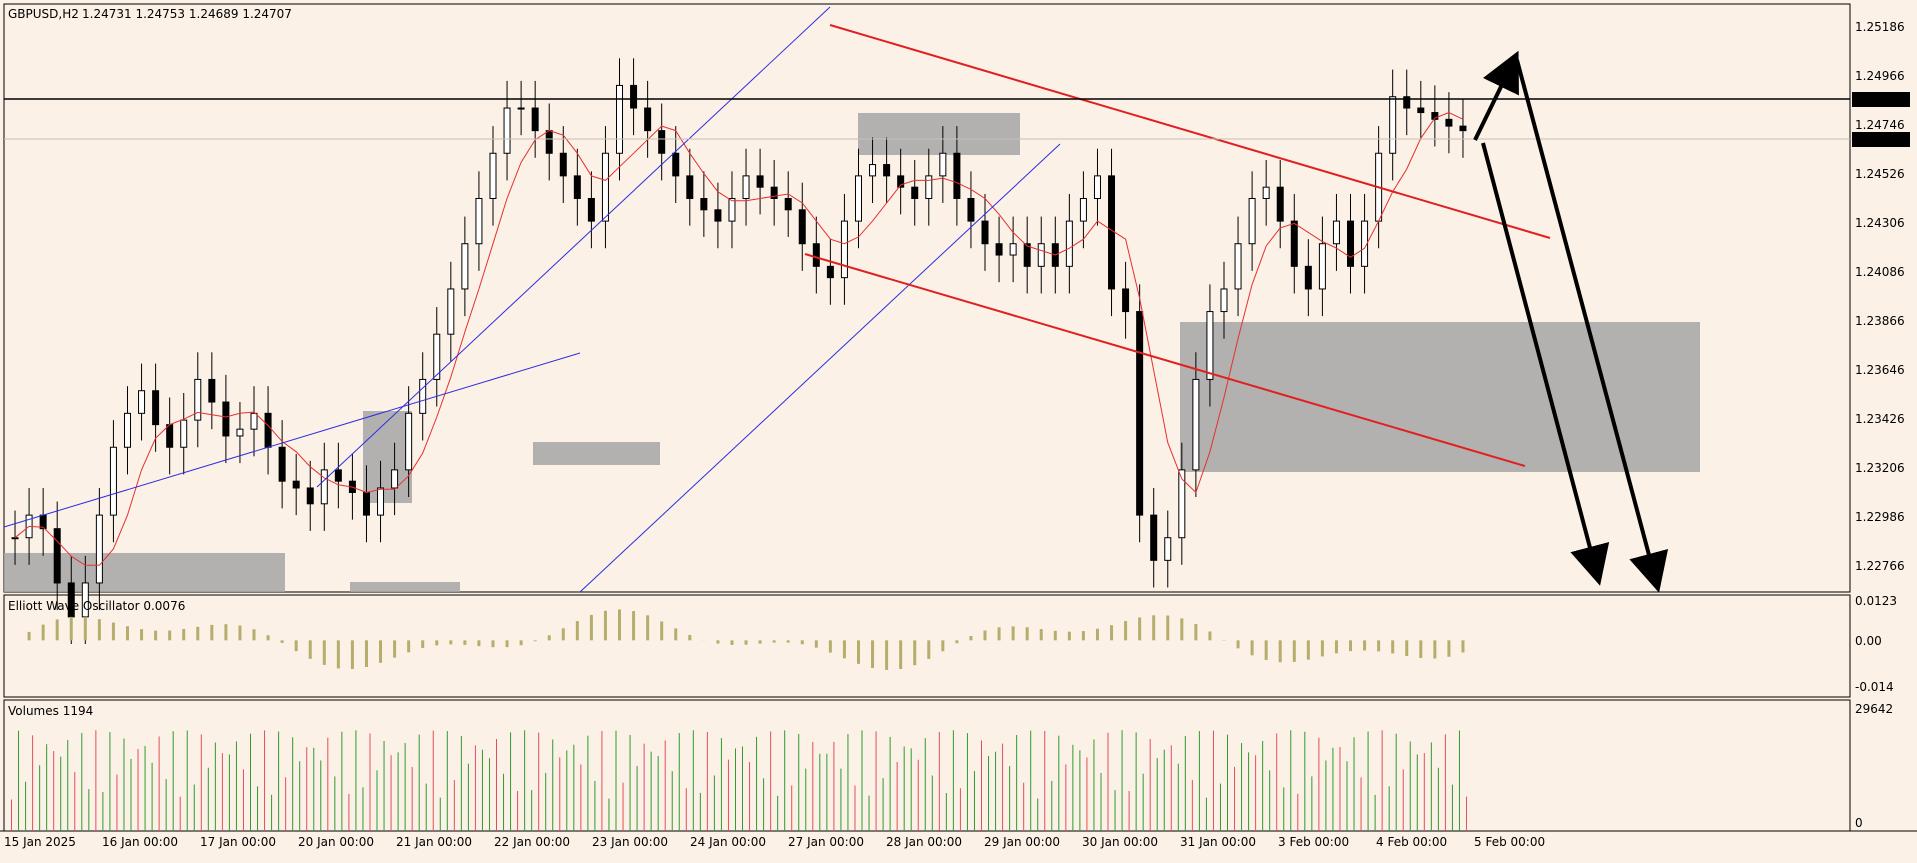 The width and height of the screenshot is (1917, 863). Describe the element at coordinates (630, 842) in the screenshot. I see `time-axis-label: 23 Jan 00:00` at that location.